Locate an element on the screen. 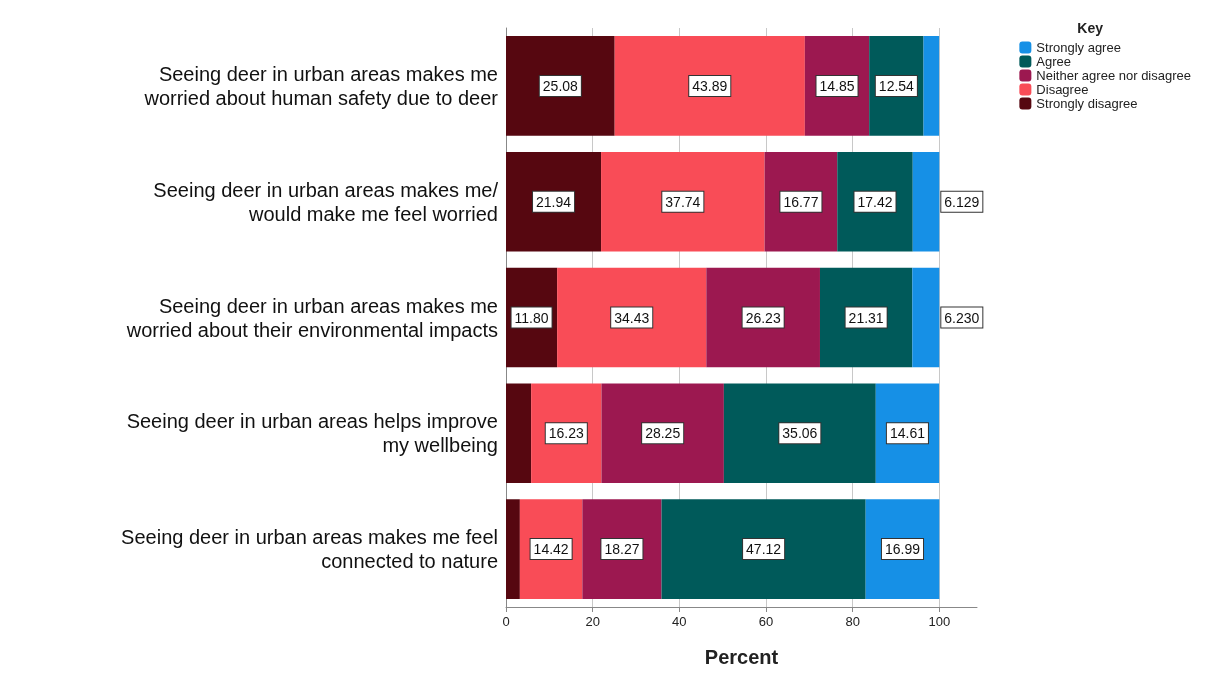 The width and height of the screenshot is (1216, 682). legend-title: Key is located at coordinates (1090, 28).